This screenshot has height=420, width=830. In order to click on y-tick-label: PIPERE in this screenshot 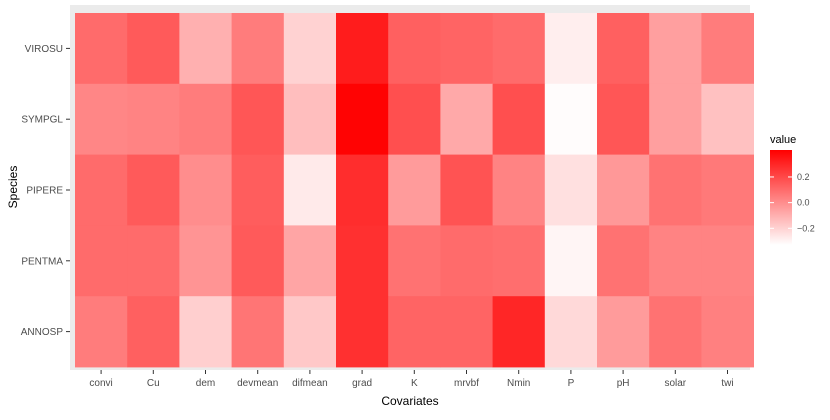, I will do `click(44, 191)`.